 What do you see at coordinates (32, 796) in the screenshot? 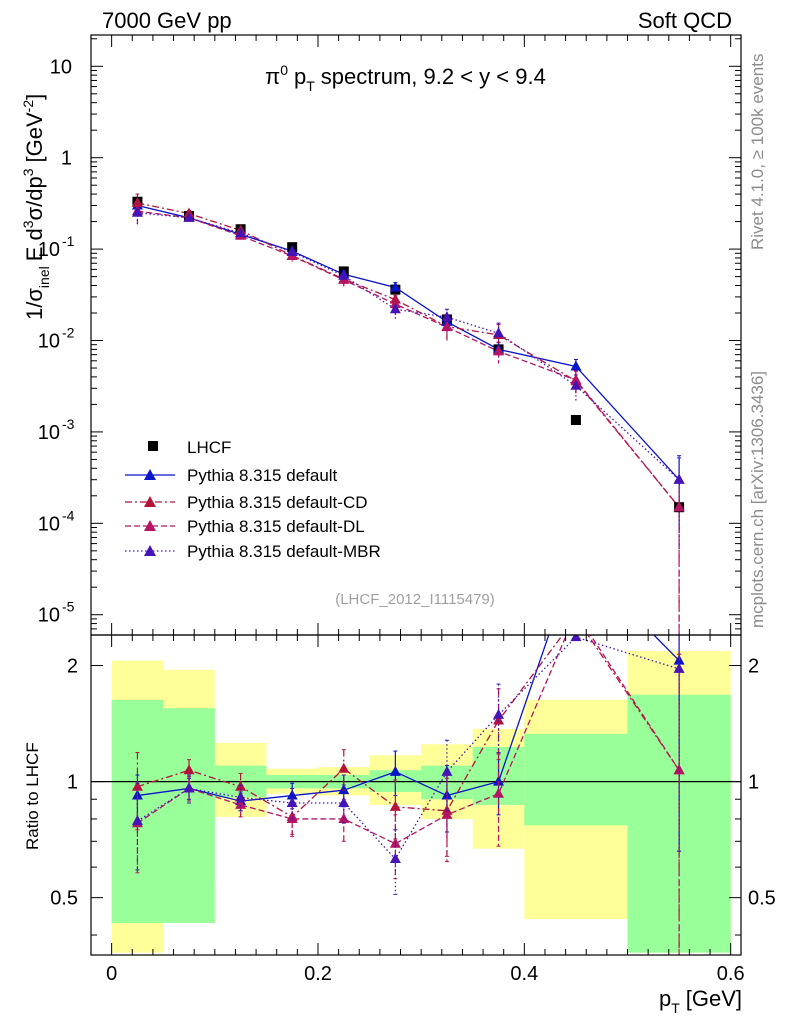
I see `ratio-y-label: Ratio to LHCF` at bounding box center [32, 796].